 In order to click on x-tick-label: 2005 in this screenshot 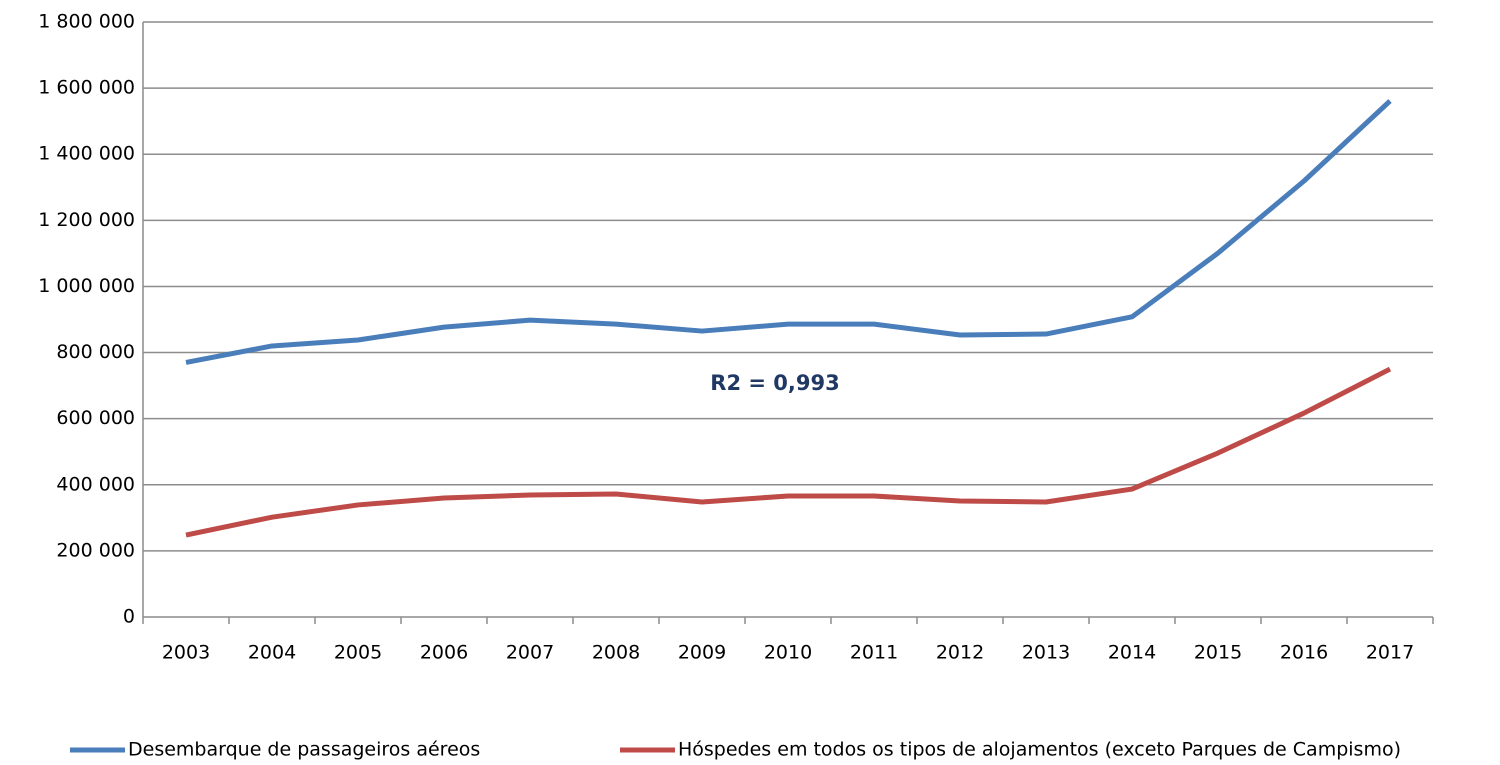, I will do `click(358, 653)`.